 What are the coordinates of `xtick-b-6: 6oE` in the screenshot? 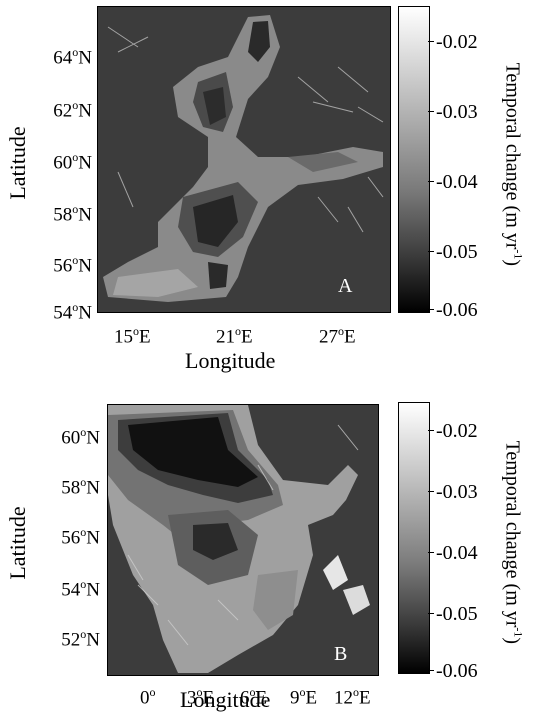 It's located at (254, 697).